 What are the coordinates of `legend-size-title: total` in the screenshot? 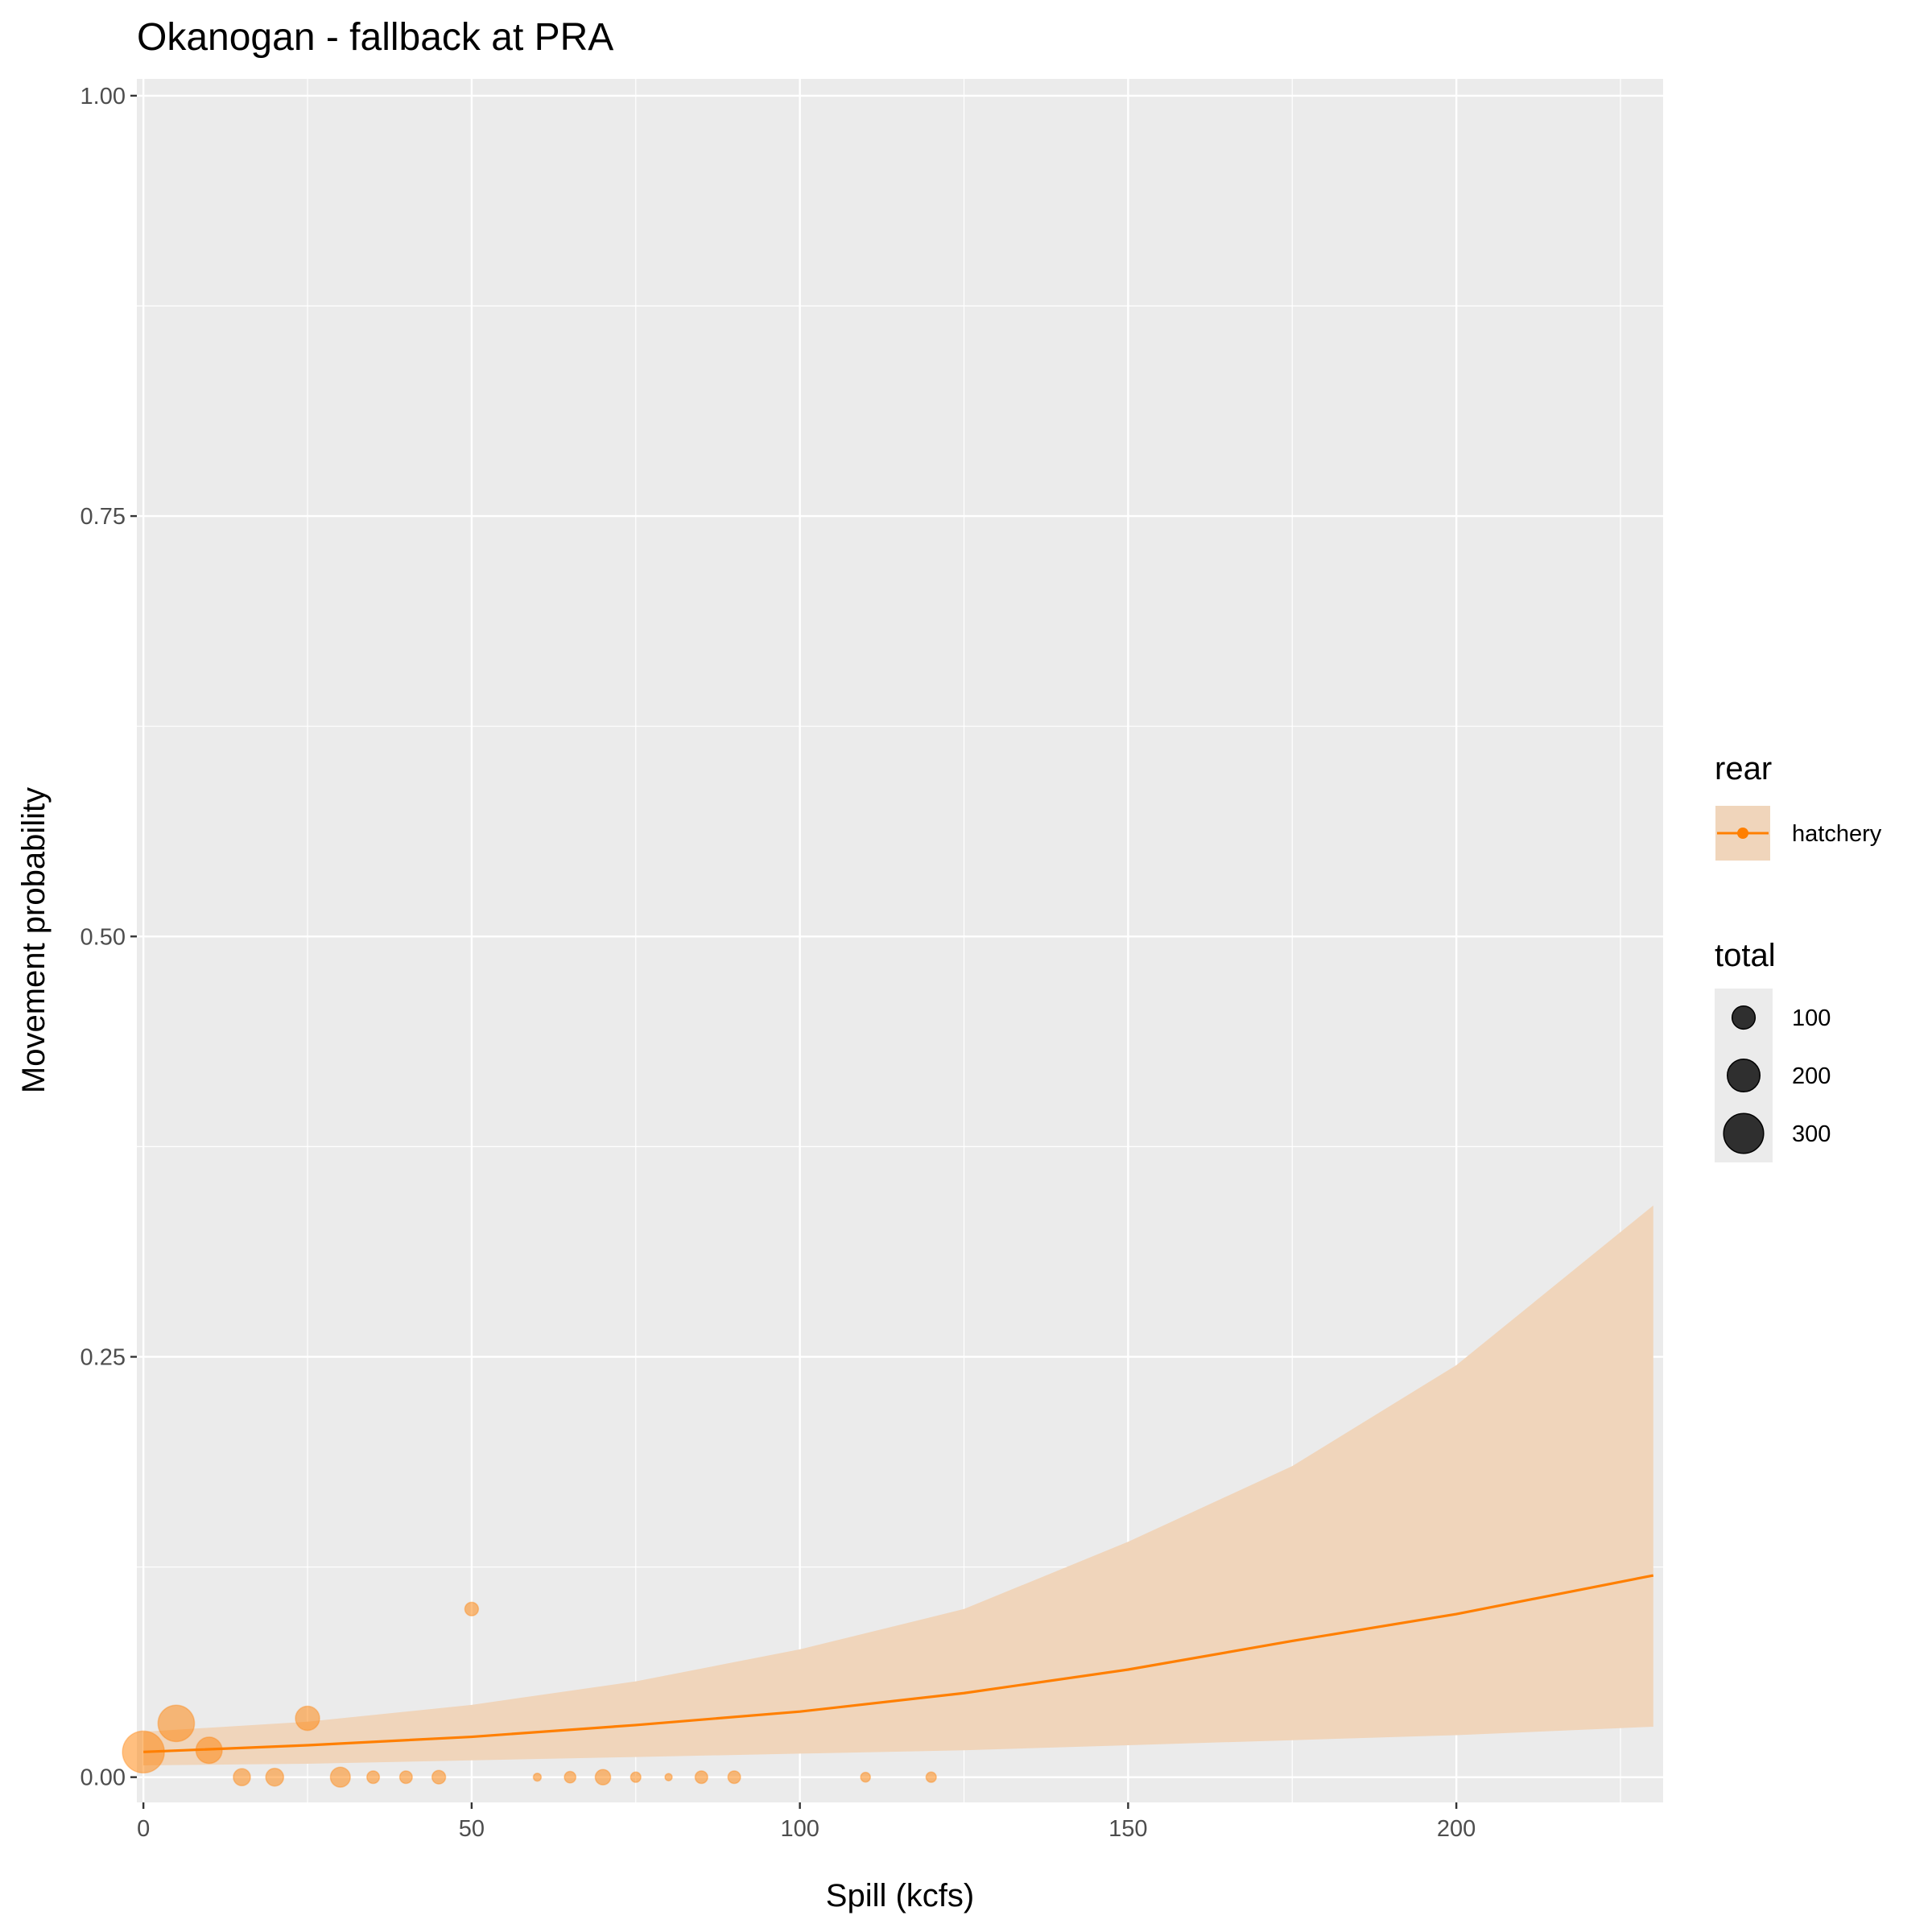 It's located at (1745, 955).